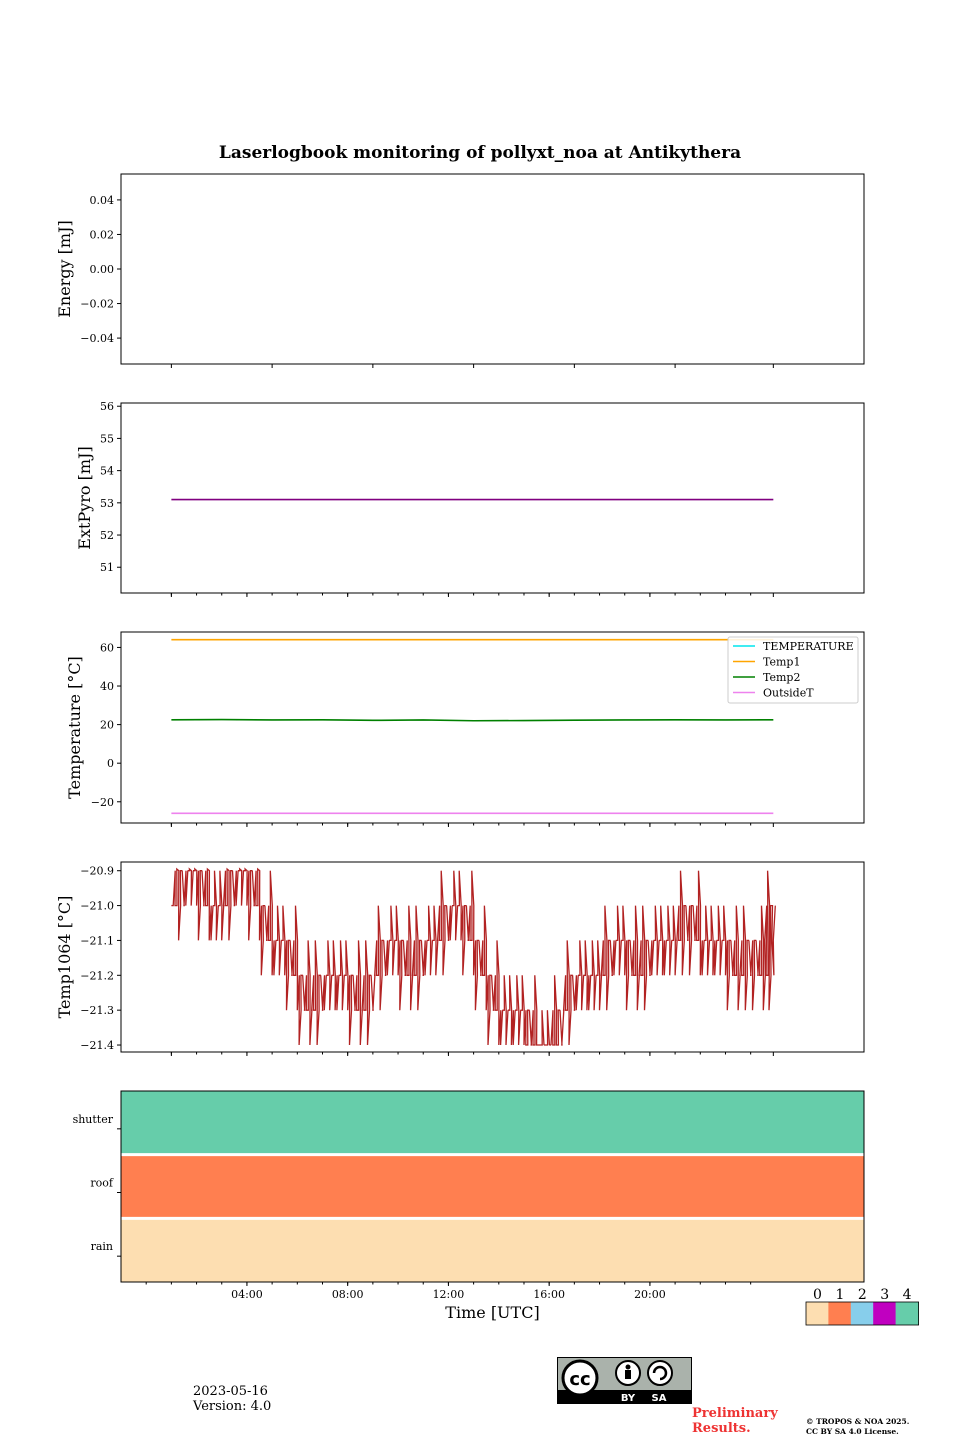 The image size is (960, 1440). I want to click on license-sa: SA, so click(659, 1398).